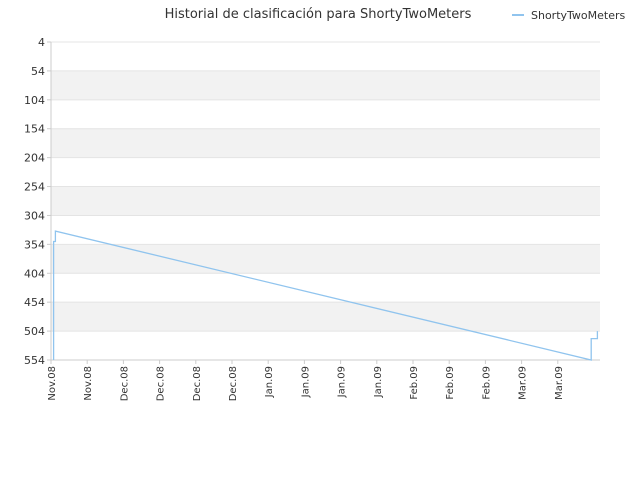 The height and width of the screenshot is (485, 640). What do you see at coordinates (34, 302) in the screenshot?
I see `y-tick-label: 454` at bounding box center [34, 302].